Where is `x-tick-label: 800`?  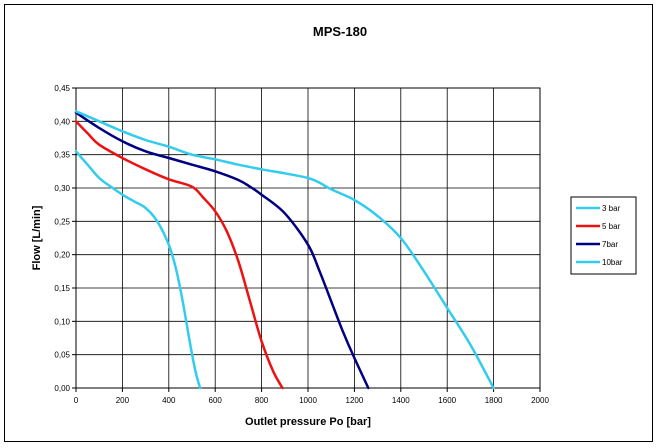
x-tick-label: 800 is located at coordinates (262, 400).